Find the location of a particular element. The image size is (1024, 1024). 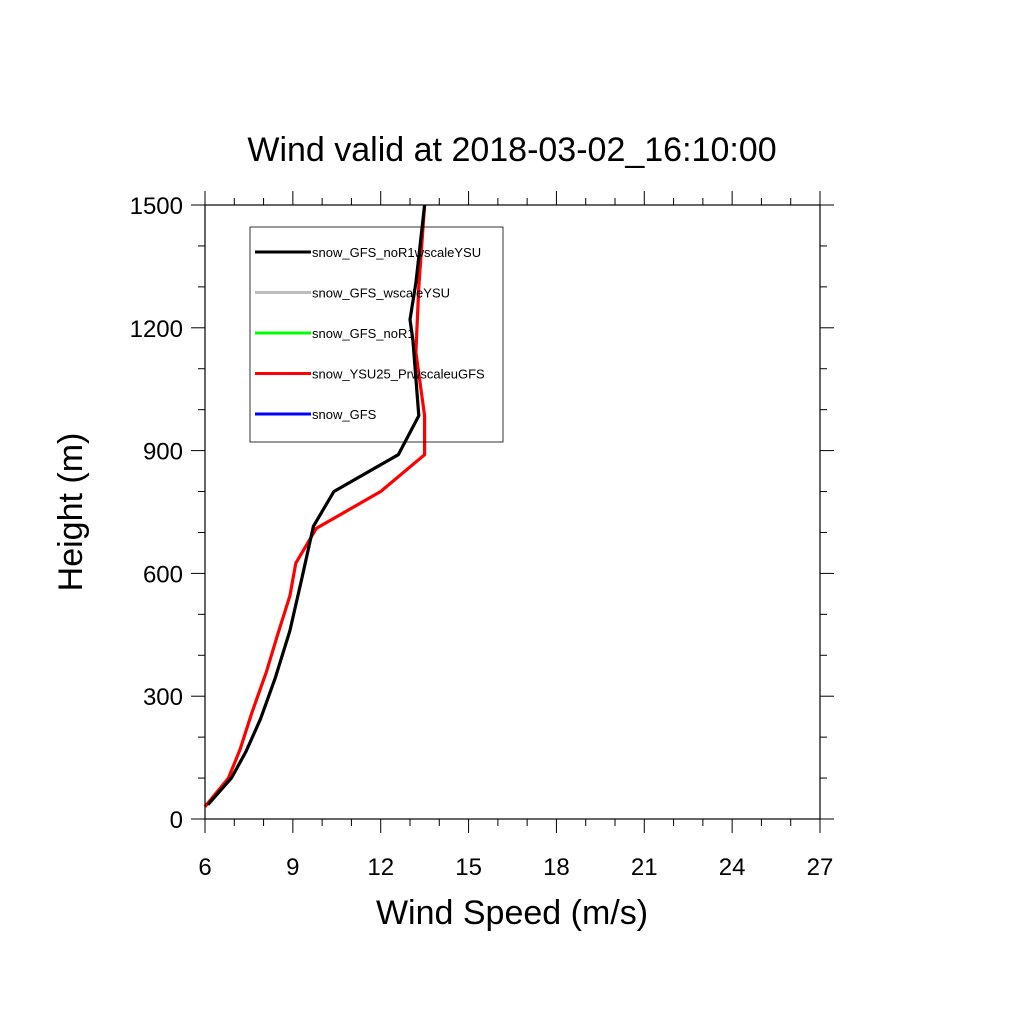

y-tick-label: 900 is located at coordinates (163, 452).